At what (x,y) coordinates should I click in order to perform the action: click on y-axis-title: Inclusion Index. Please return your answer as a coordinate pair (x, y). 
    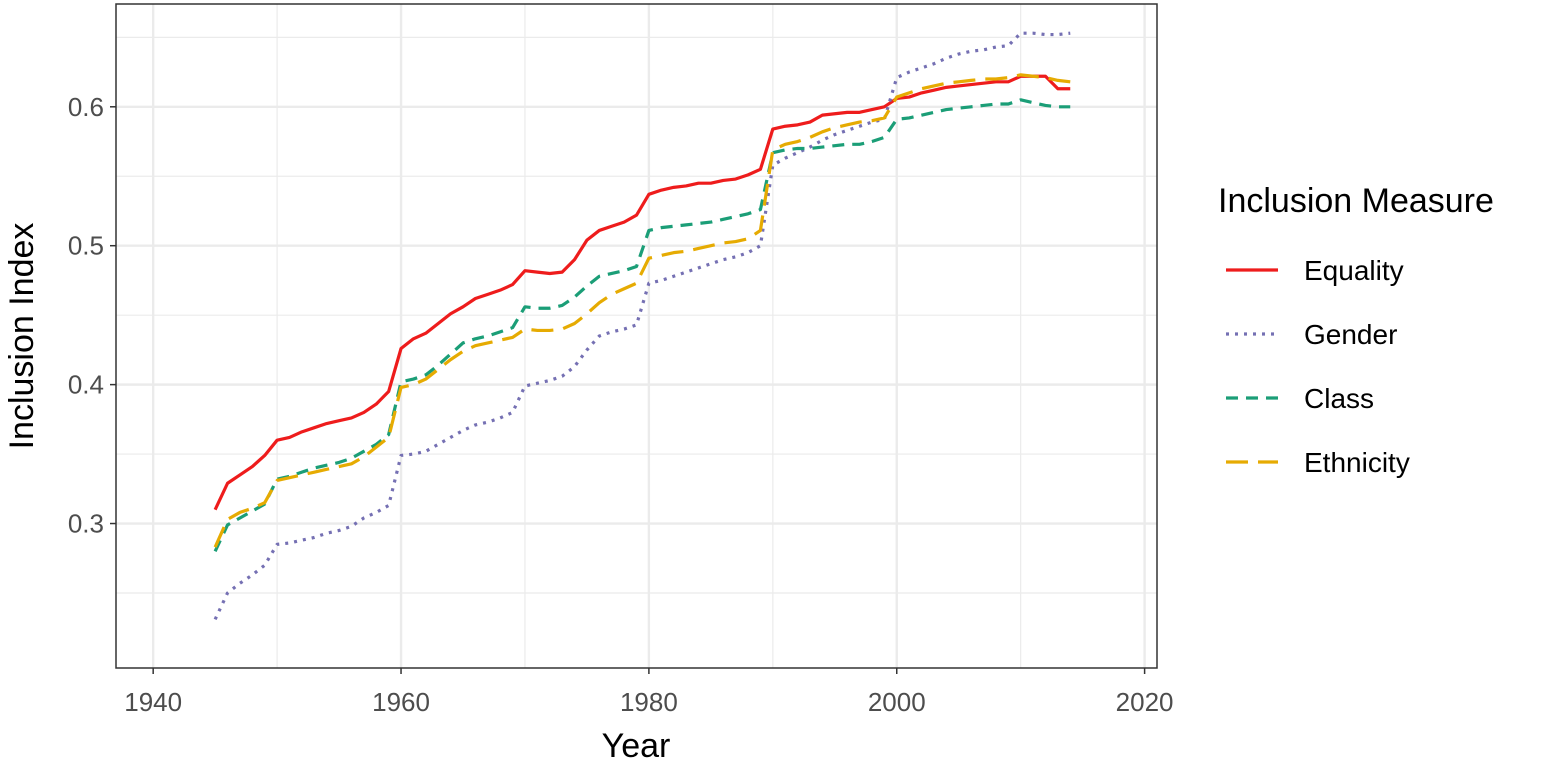
    Looking at the image, I should click on (22, 336).